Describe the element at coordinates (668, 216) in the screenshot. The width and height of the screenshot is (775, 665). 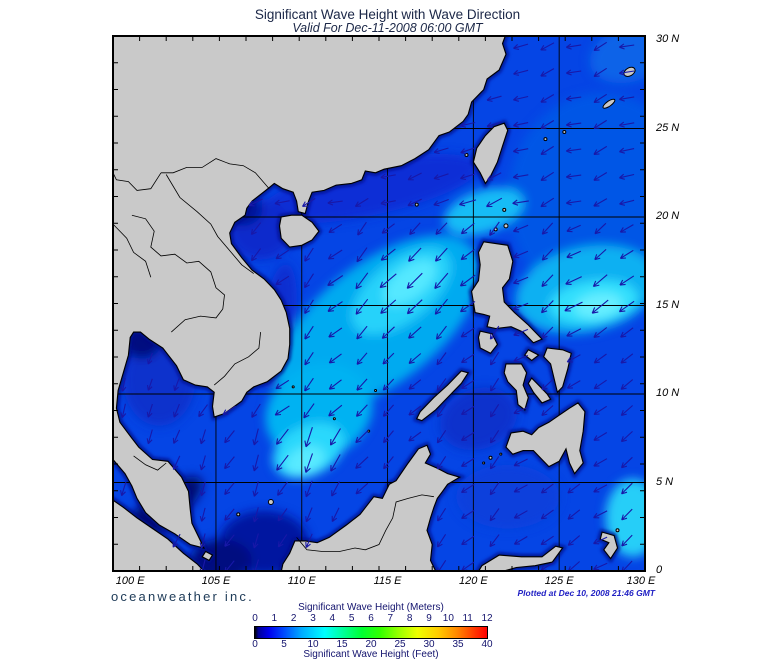
I see `lat-label: 20 N` at that location.